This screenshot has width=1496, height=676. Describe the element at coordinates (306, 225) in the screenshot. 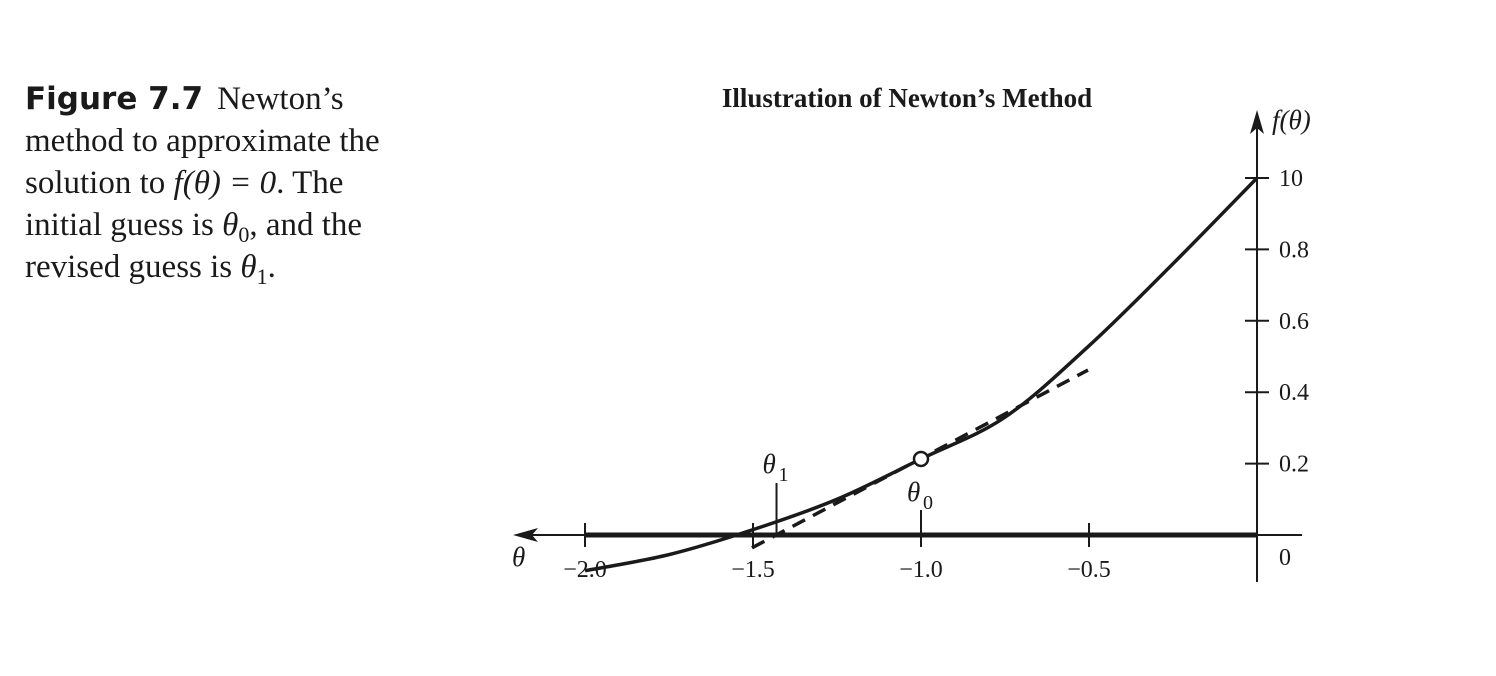

I see `caption-text: , and the` at that location.